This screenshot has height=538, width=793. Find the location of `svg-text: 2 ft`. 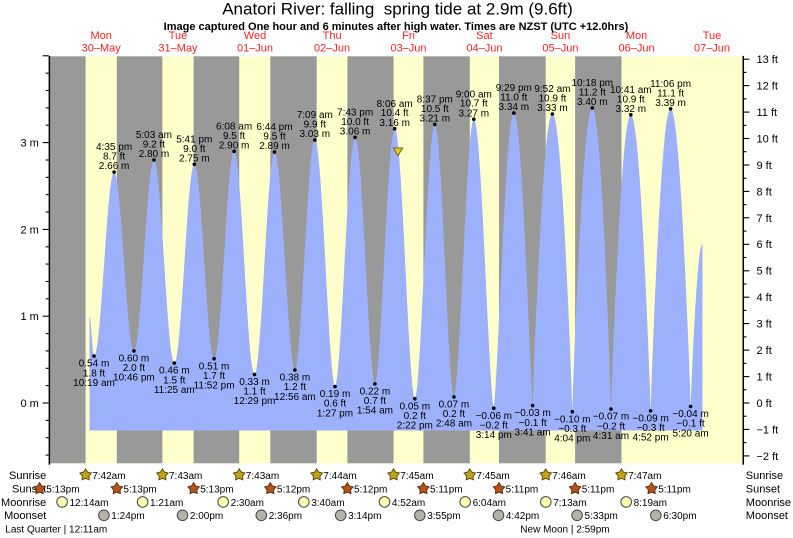

svg-text: 2 ft is located at coordinates (764, 351).